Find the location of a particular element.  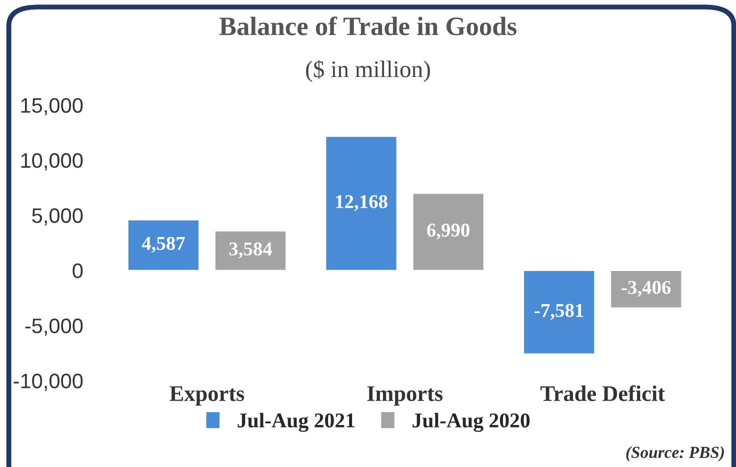

y-tick-label: 15,000 is located at coordinates (52, 107).